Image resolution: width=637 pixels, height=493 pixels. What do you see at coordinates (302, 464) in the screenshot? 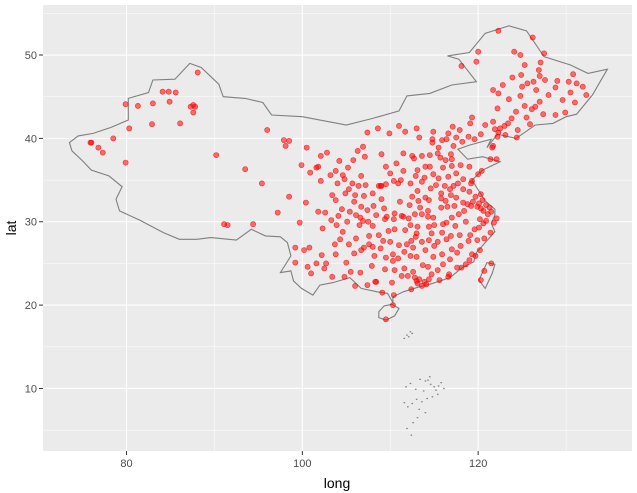
I see `x-tick-label: 100` at bounding box center [302, 464].